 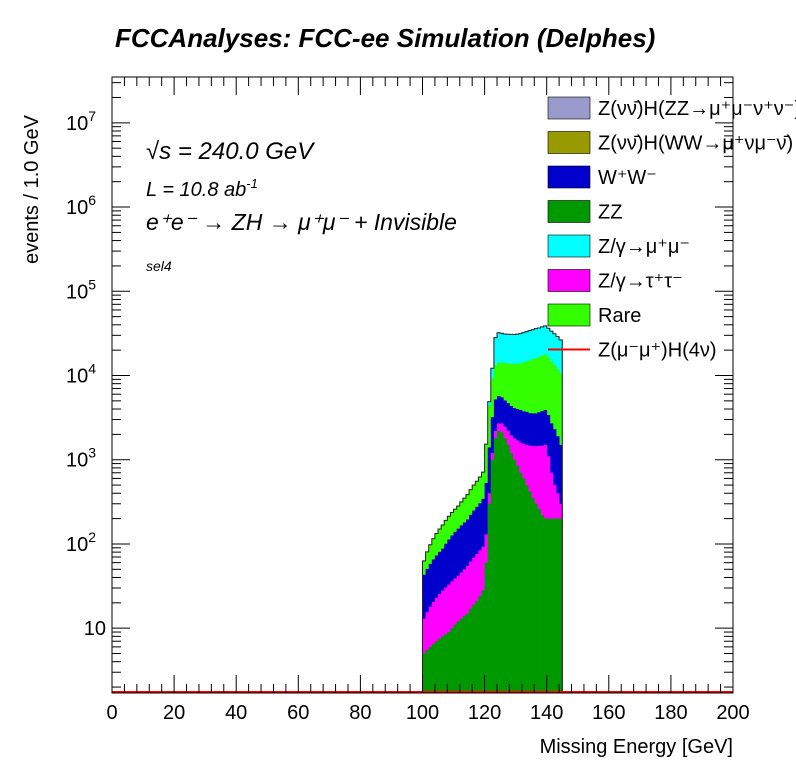 What do you see at coordinates (111, 713) in the screenshot?
I see `x-tick-label: 0` at bounding box center [111, 713].